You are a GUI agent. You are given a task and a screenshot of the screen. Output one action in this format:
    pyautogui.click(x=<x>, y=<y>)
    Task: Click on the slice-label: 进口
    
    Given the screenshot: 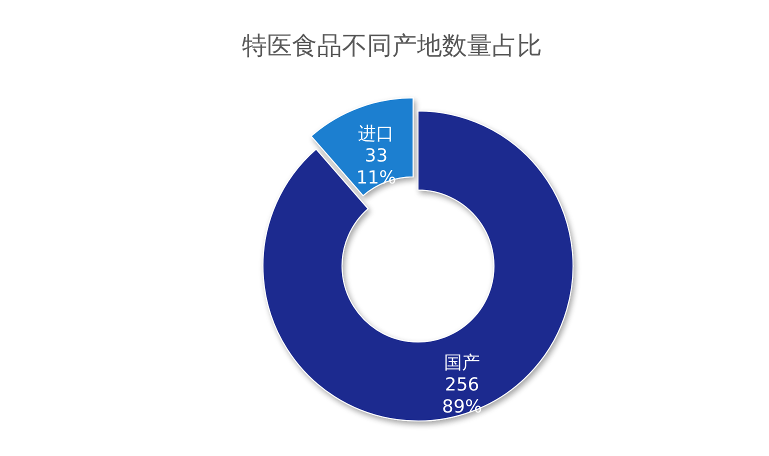 What is the action you would take?
    pyautogui.click(x=376, y=134)
    